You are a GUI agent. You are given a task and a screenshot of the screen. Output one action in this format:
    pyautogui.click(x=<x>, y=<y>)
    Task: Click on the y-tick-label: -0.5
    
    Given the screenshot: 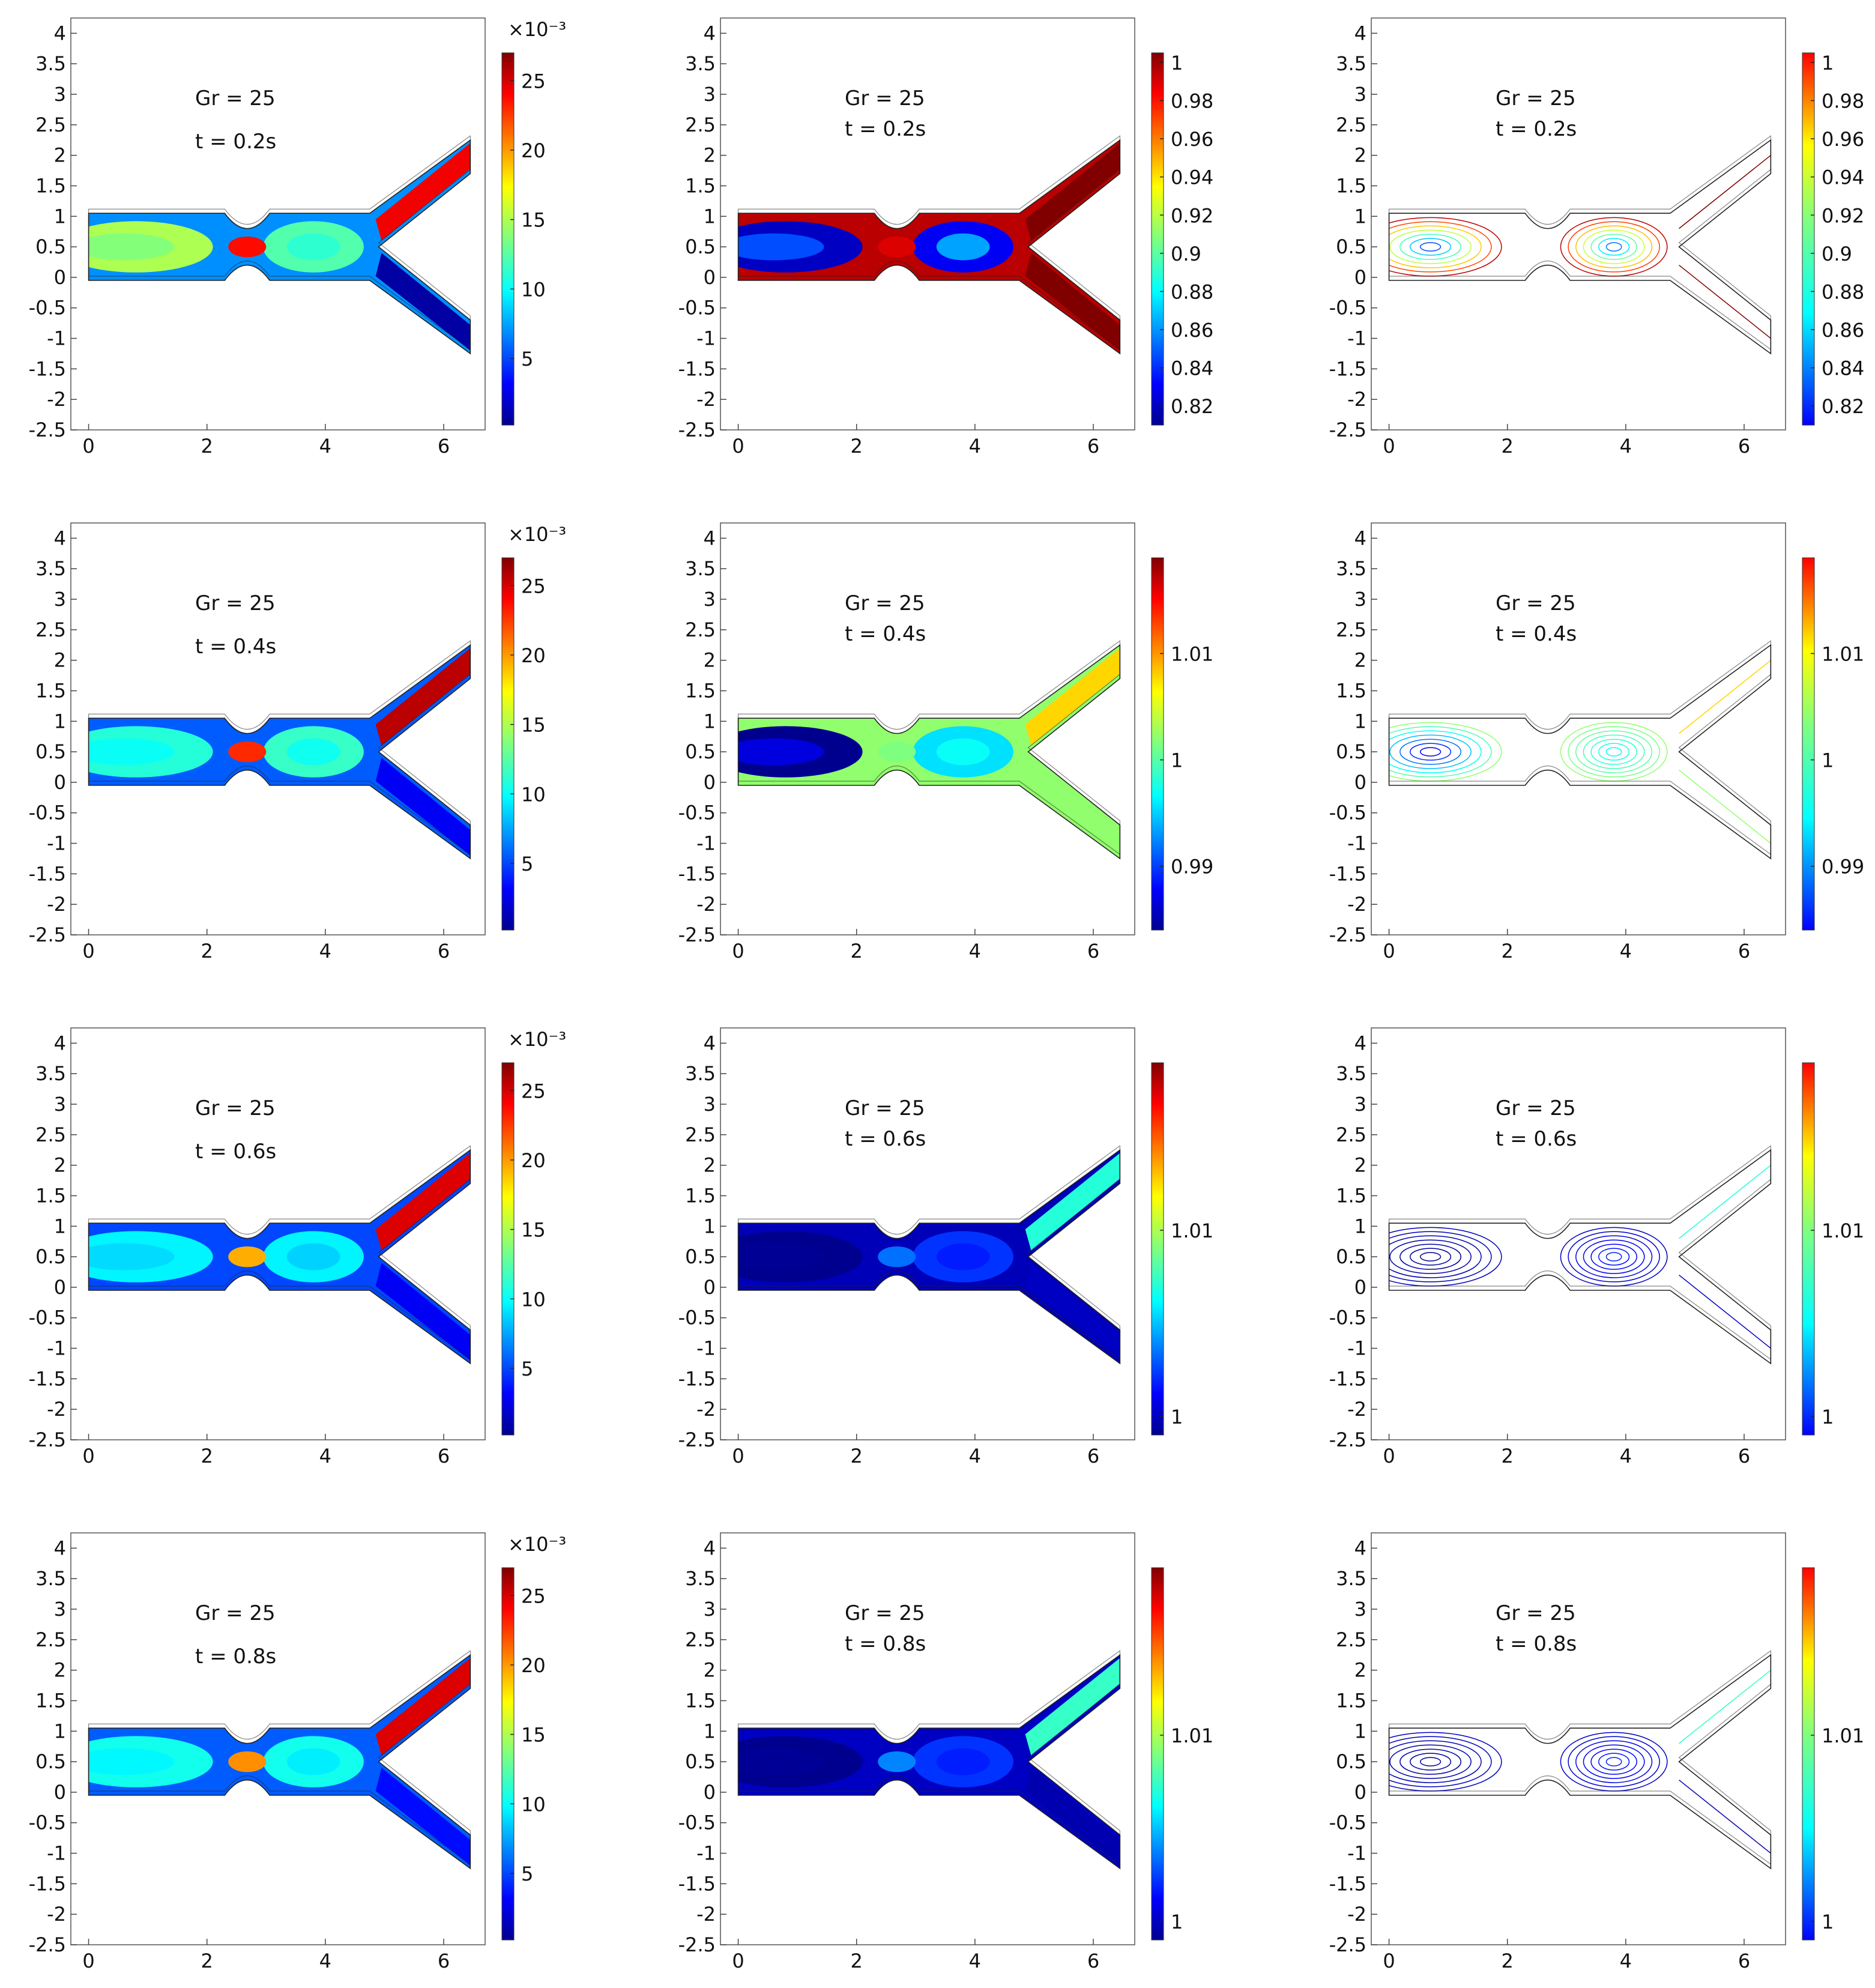 What is the action you would take?
    pyautogui.click(x=47, y=308)
    